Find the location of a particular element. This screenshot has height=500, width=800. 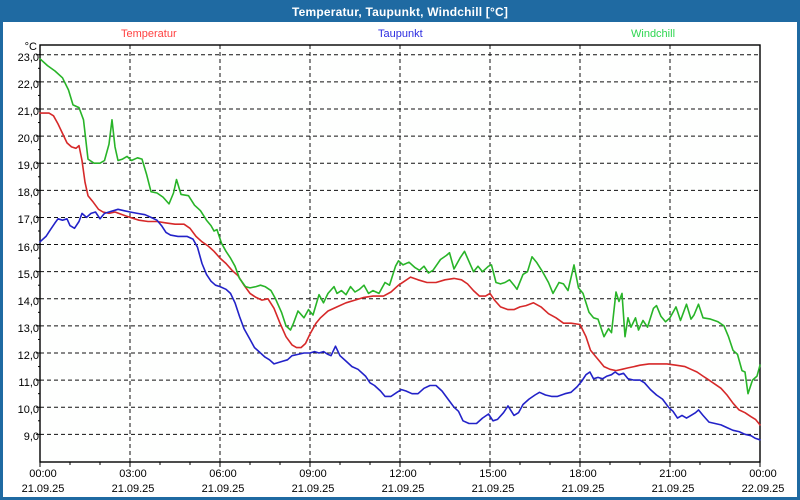

y-tick-label: 23,0 is located at coordinates (28, 57).